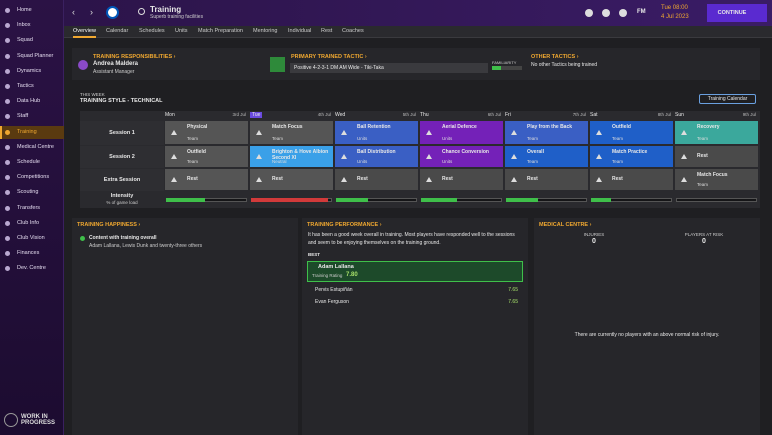 This screenshot has width=772, height=435. What do you see at coordinates (177, 17) in the screenshot?
I see `subtitle: Superb training facilities` at bounding box center [177, 17].